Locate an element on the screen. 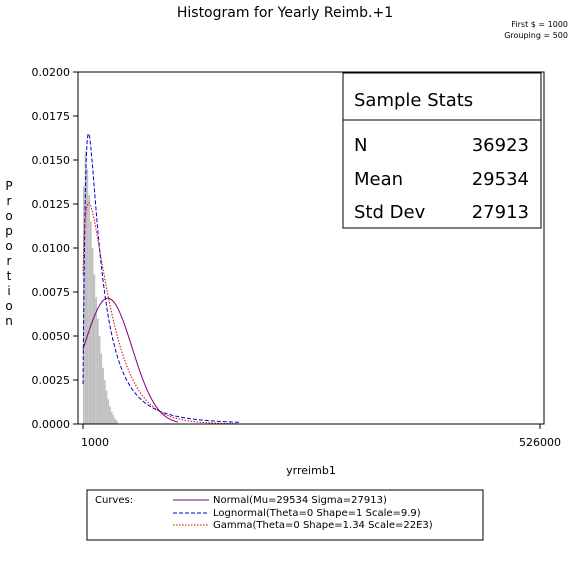  curve-normal is located at coordinates (130, 360).